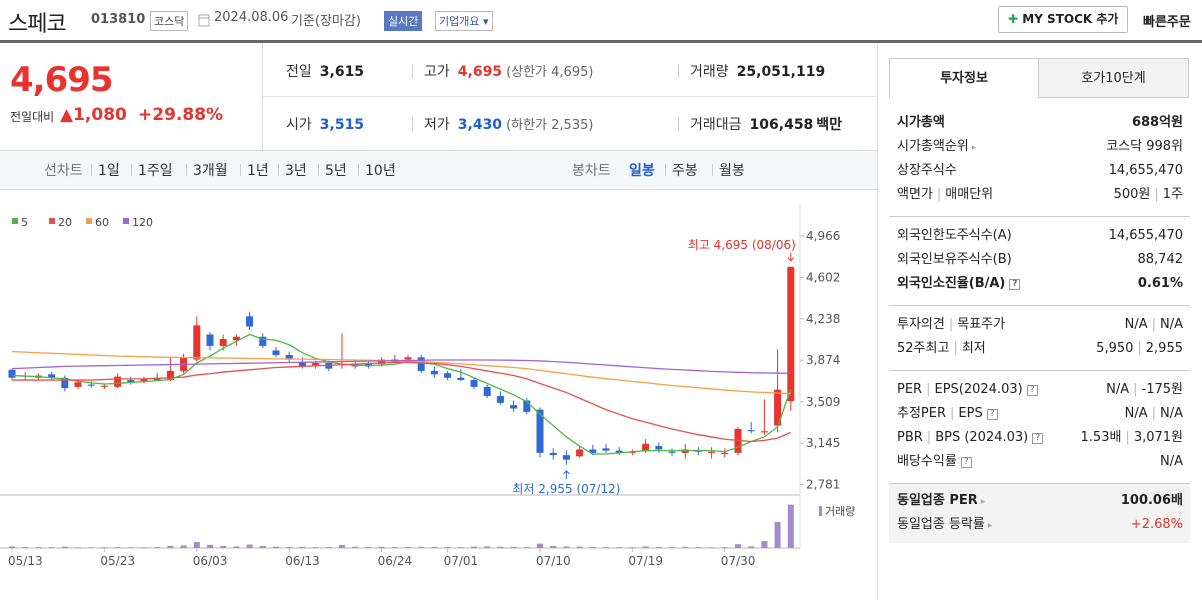 Image resolution: width=1202 pixels, height=600 pixels. What do you see at coordinates (921, 324) in the screenshot?
I see `label-text: 투자의견` at bounding box center [921, 324].